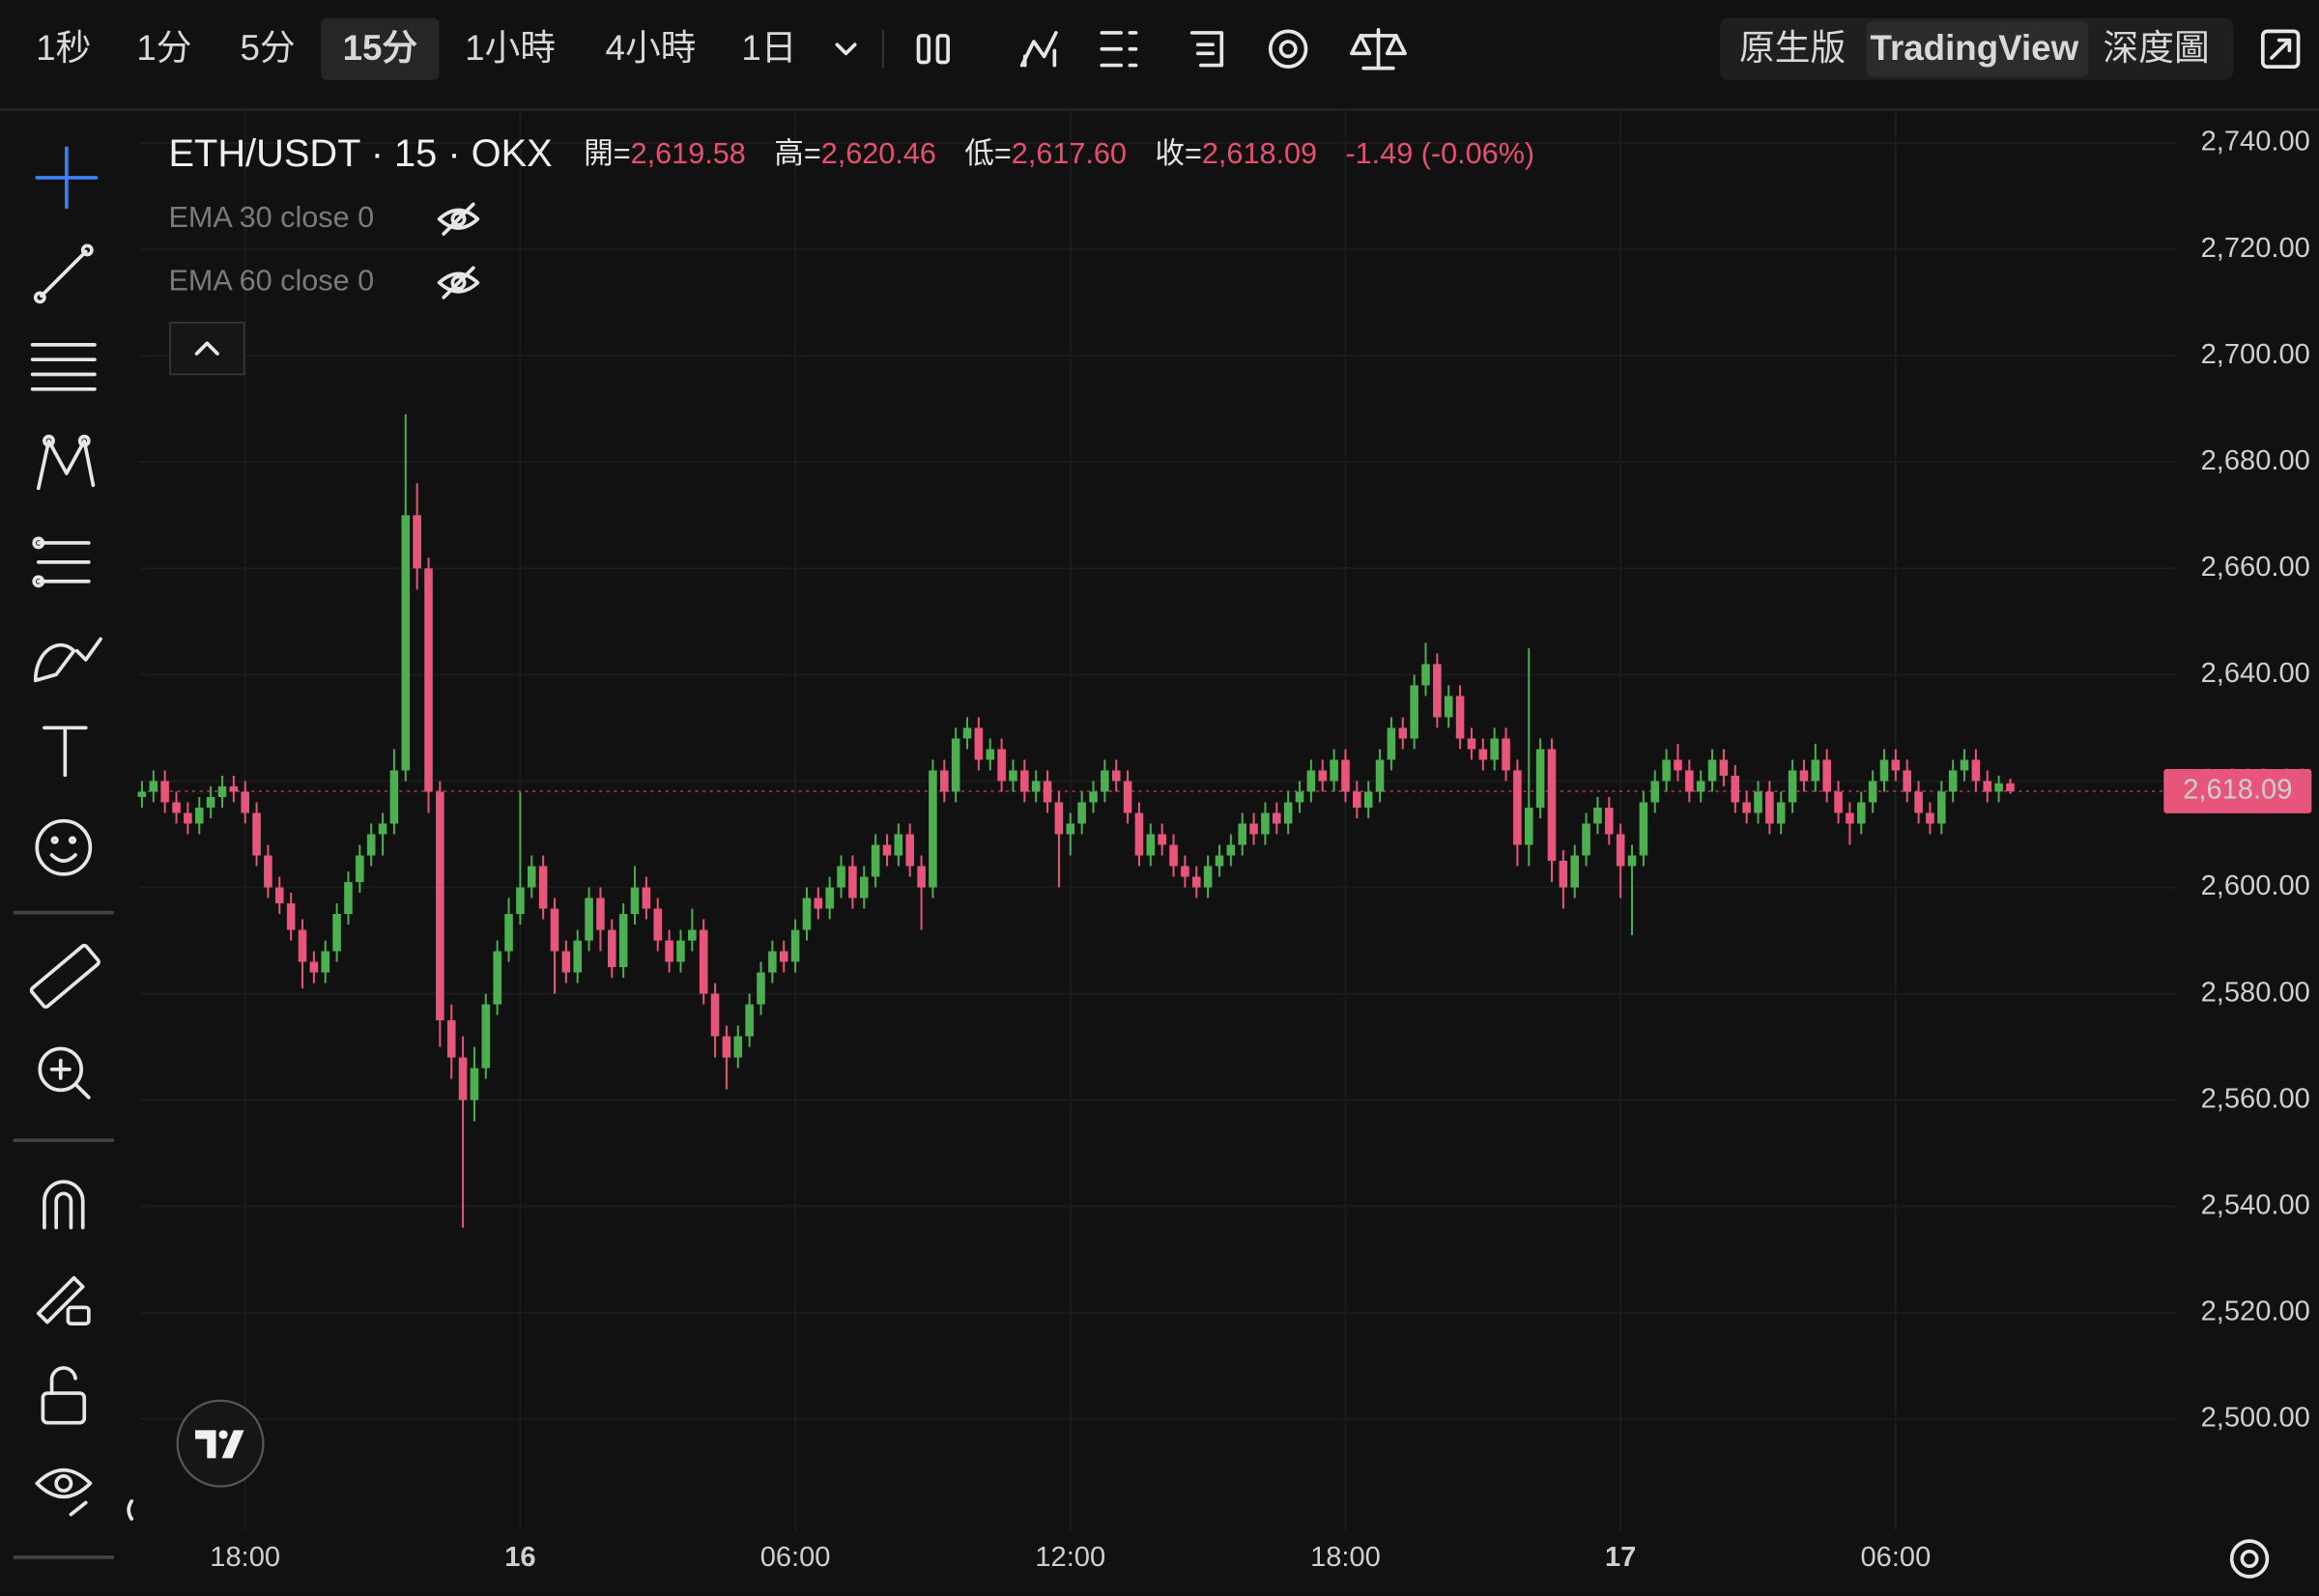 This screenshot has width=2319, height=1596. What do you see at coordinates (63, 1300) in the screenshot?
I see `lock-drawing-tool` at bounding box center [63, 1300].